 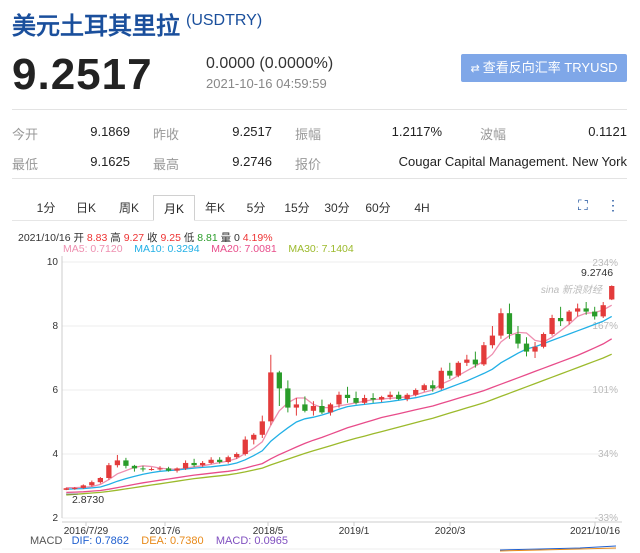 I want to click on max-price-label: 9.2746, so click(x=597, y=273).